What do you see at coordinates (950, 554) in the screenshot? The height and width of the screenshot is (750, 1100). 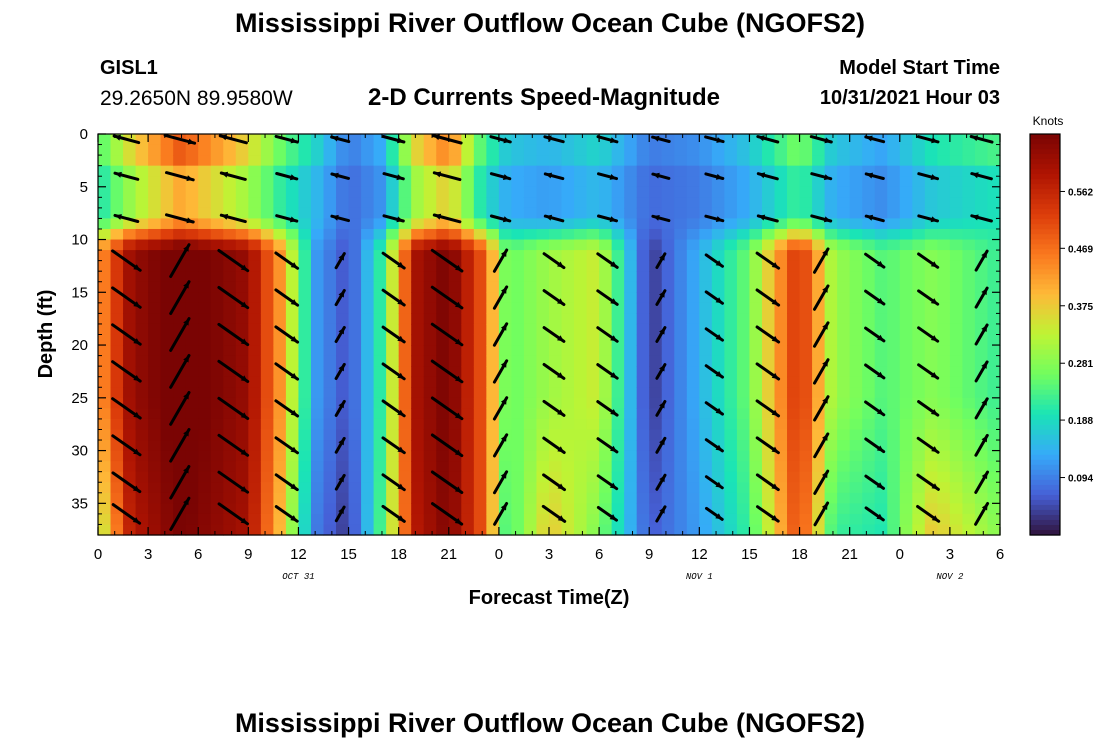 I see `x-tick-label: 3` at bounding box center [950, 554].